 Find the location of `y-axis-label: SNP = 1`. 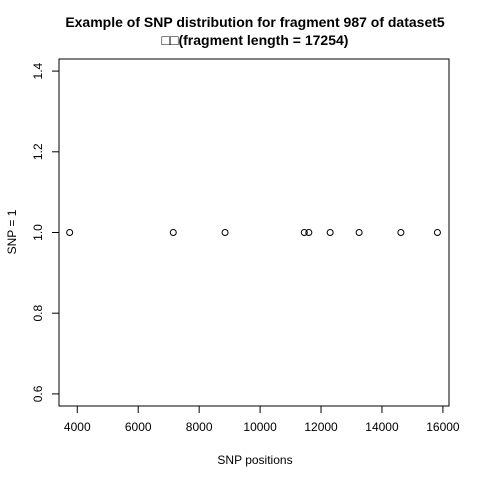

y-axis-label: SNP = 1 is located at coordinates (12, 231).